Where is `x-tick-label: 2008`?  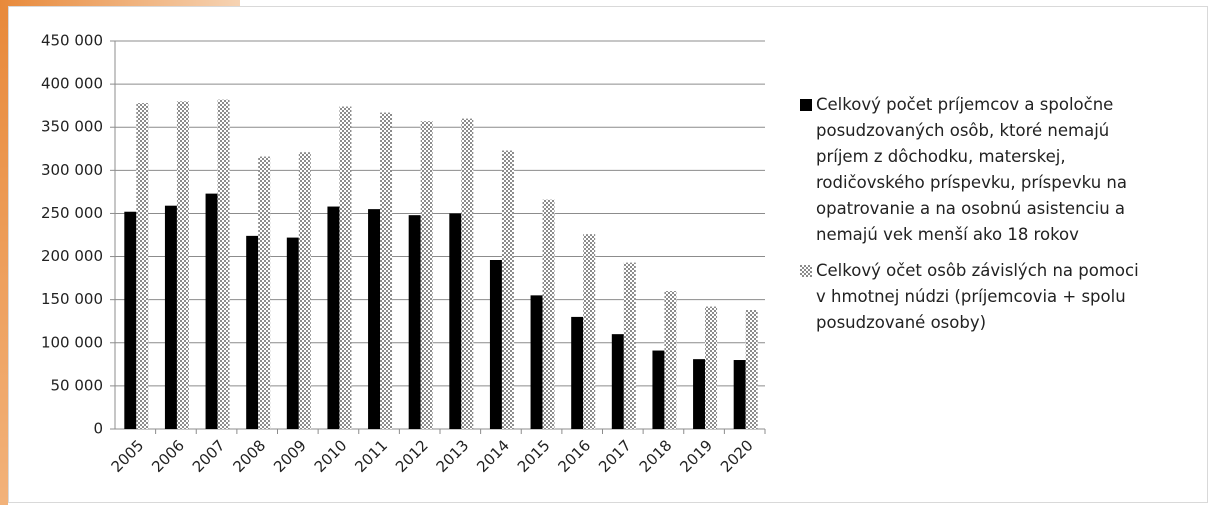
x-tick-label: 2008 is located at coordinates (249, 456).